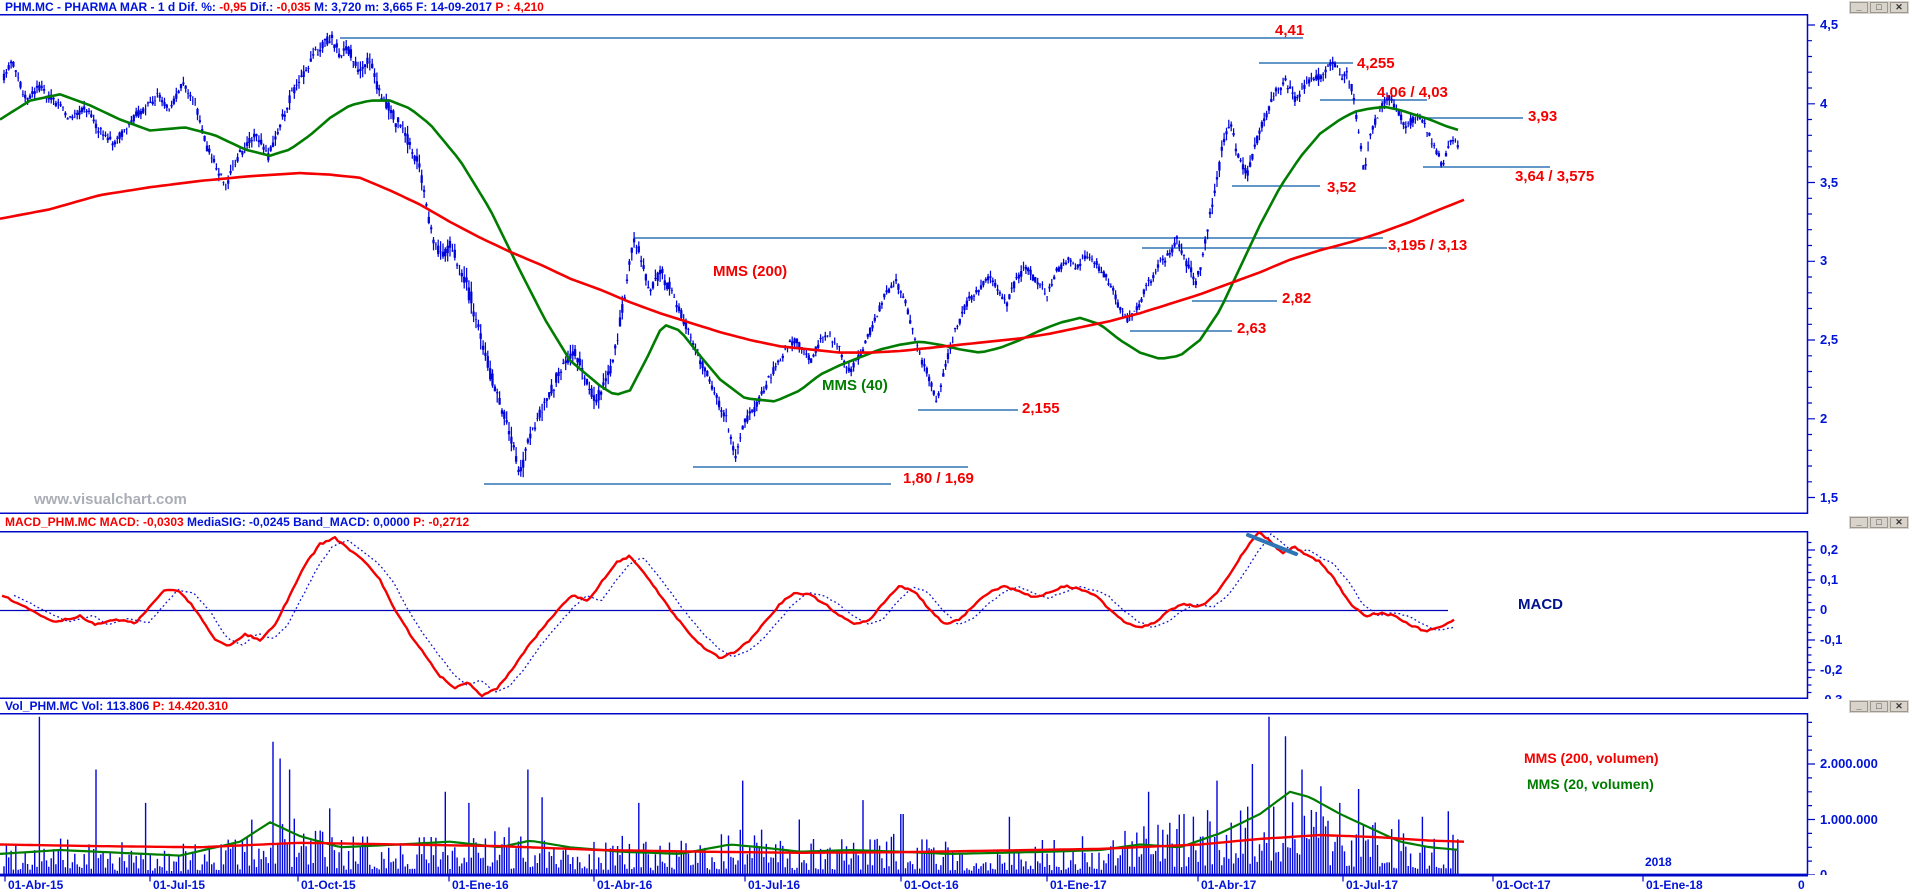  Describe the element at coordinates (1290, 30) in the screenshot. I see `price-level-annotation: 4,41` at that location.